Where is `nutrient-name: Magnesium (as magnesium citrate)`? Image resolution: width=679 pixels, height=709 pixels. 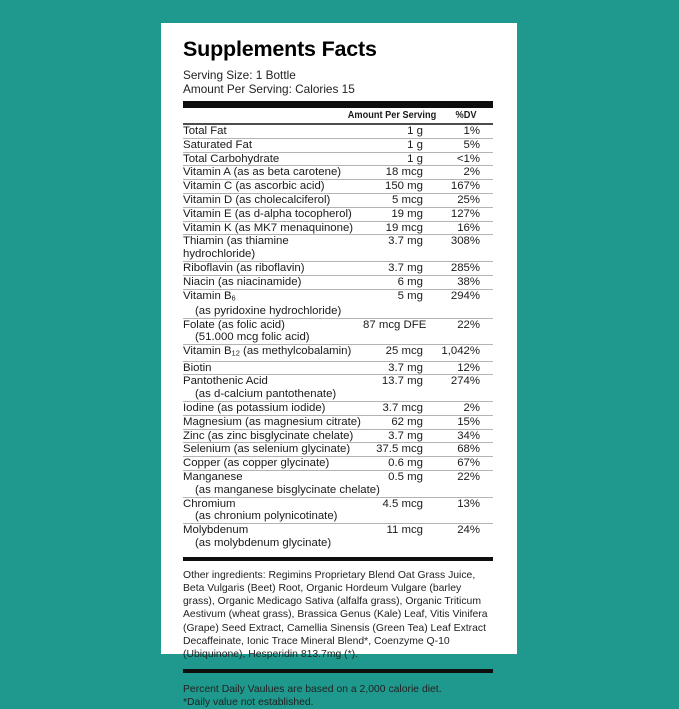
nutrient-name: Magnesium (as magnesium citrate) is located at coordinates (272, 421).